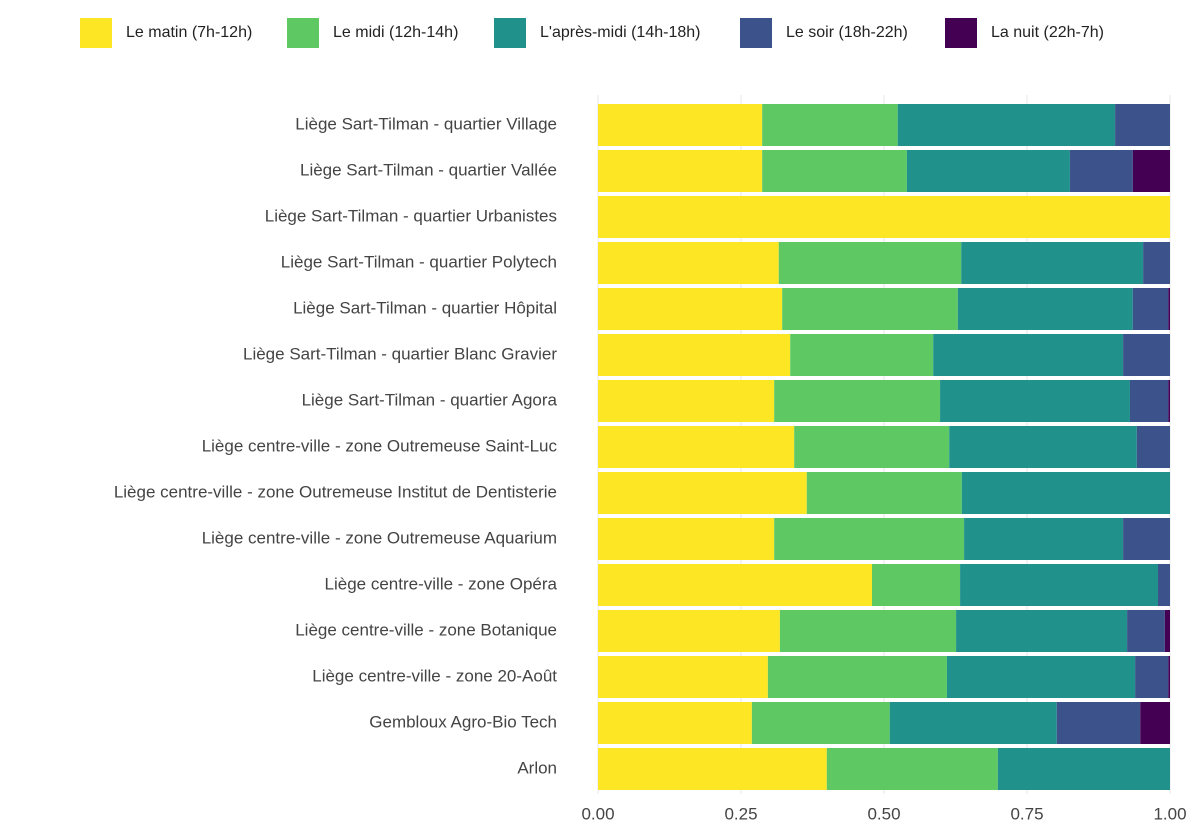 This screenshot has height=835, width=1204. What do you see at coordinates (395, 32) in the screenshot?
I see `legend-label: Le midi (12h-14h)` at bounding box center [395, 32].